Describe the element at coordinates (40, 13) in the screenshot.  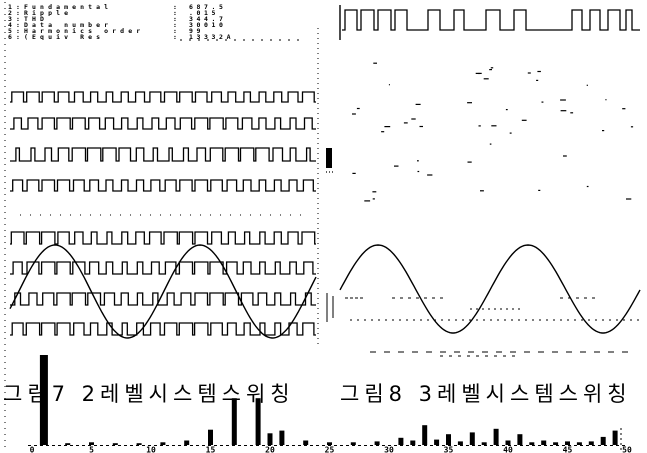
I see `readout-label: 2:Ripple` at that location.